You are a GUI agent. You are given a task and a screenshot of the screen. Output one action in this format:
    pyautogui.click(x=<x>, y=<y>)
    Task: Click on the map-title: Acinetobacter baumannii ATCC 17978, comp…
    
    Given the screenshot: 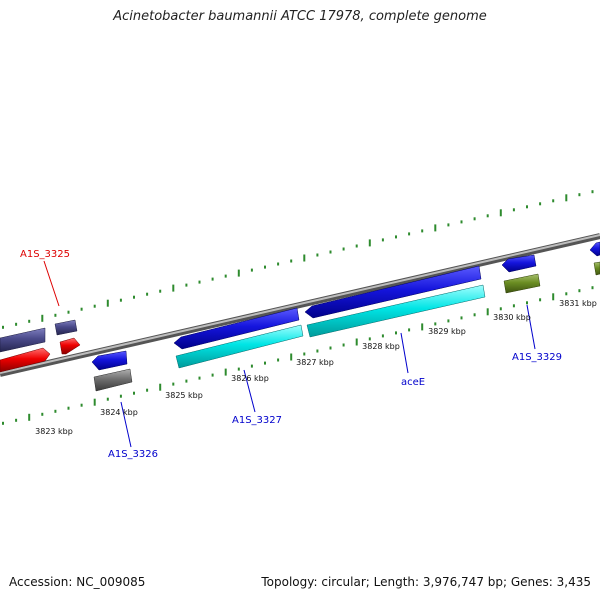 What is the action you would take?
    pyautogui.click(x=300, y=16)
    